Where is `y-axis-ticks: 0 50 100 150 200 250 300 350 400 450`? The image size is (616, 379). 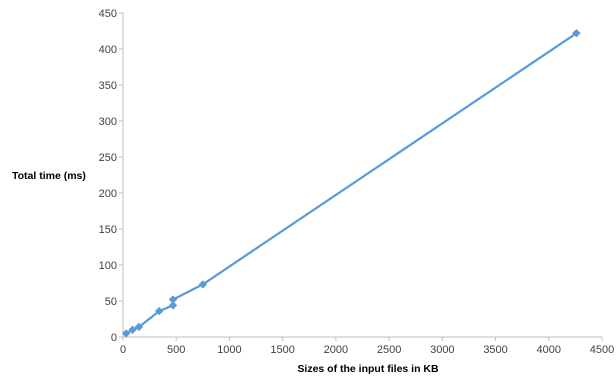
y-axis-ticks: 0 50 100 150 200 250 300 350 400 450 is located at coordinates (111, 176).